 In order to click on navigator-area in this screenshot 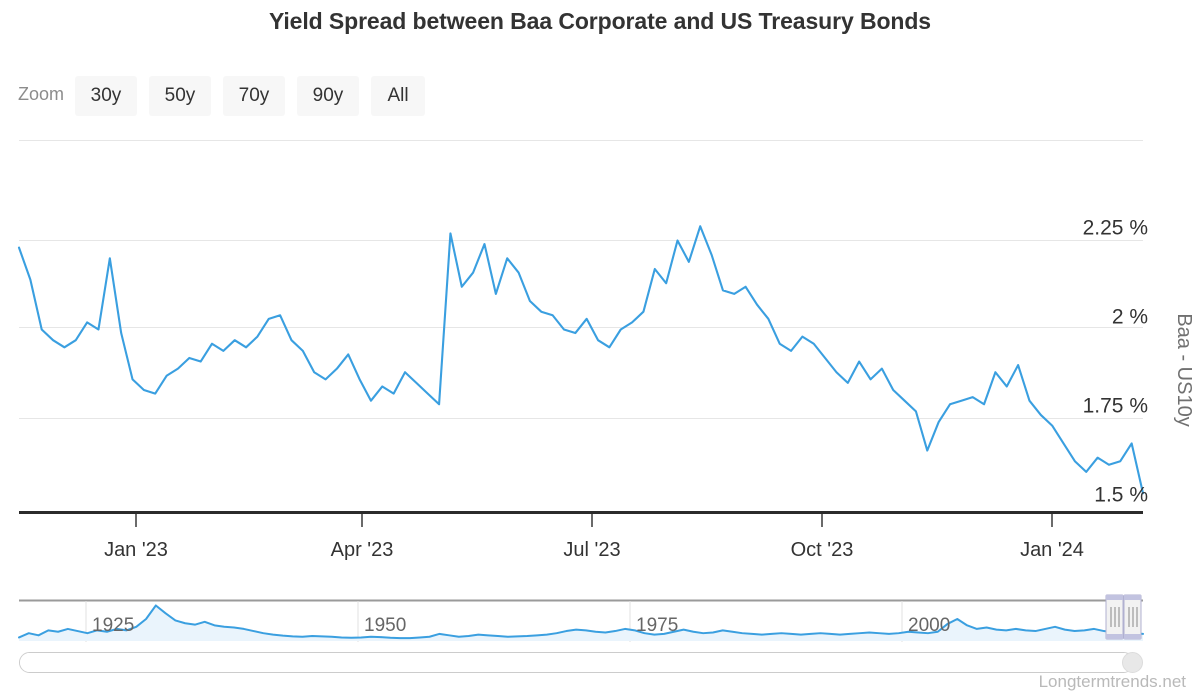, I will do `click(581, 623)`.